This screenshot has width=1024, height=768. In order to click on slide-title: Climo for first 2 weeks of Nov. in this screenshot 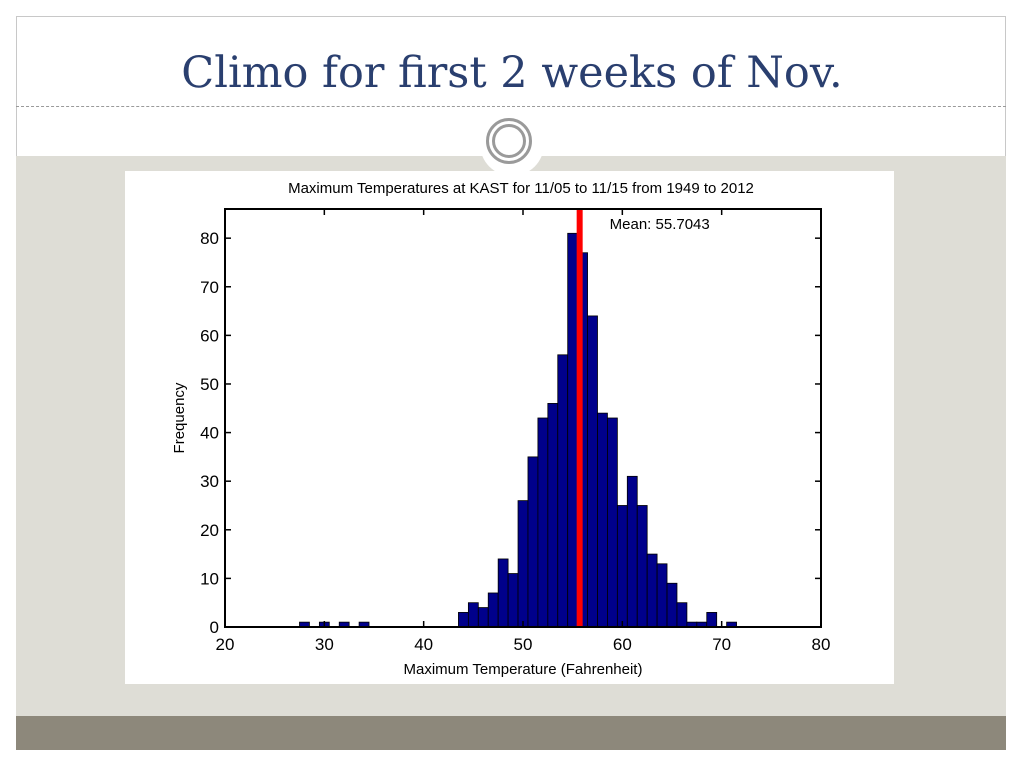, I will do `click(512, 73)`.